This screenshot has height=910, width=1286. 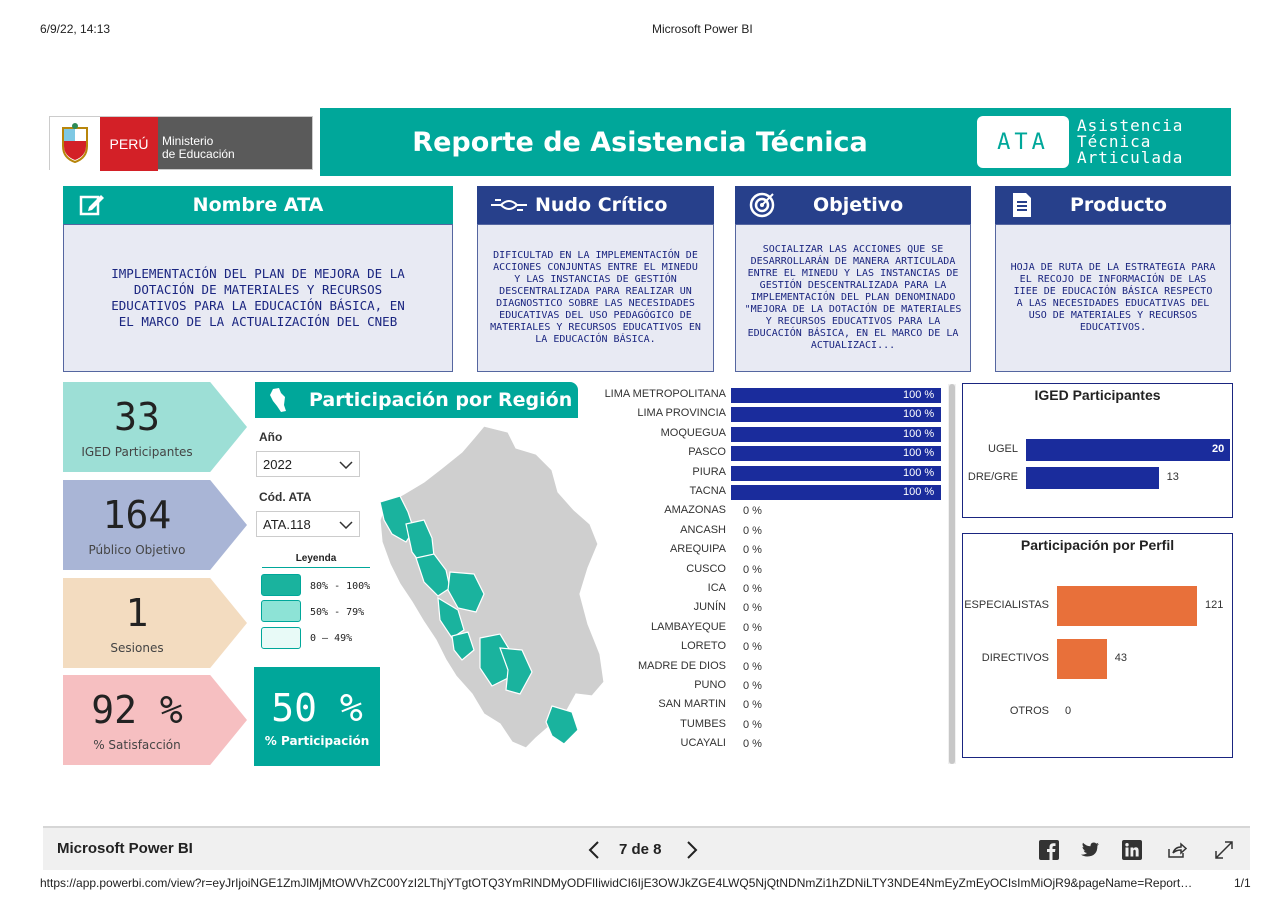 I want to click on region-list-scrollbar, so click(x=952, y=574).